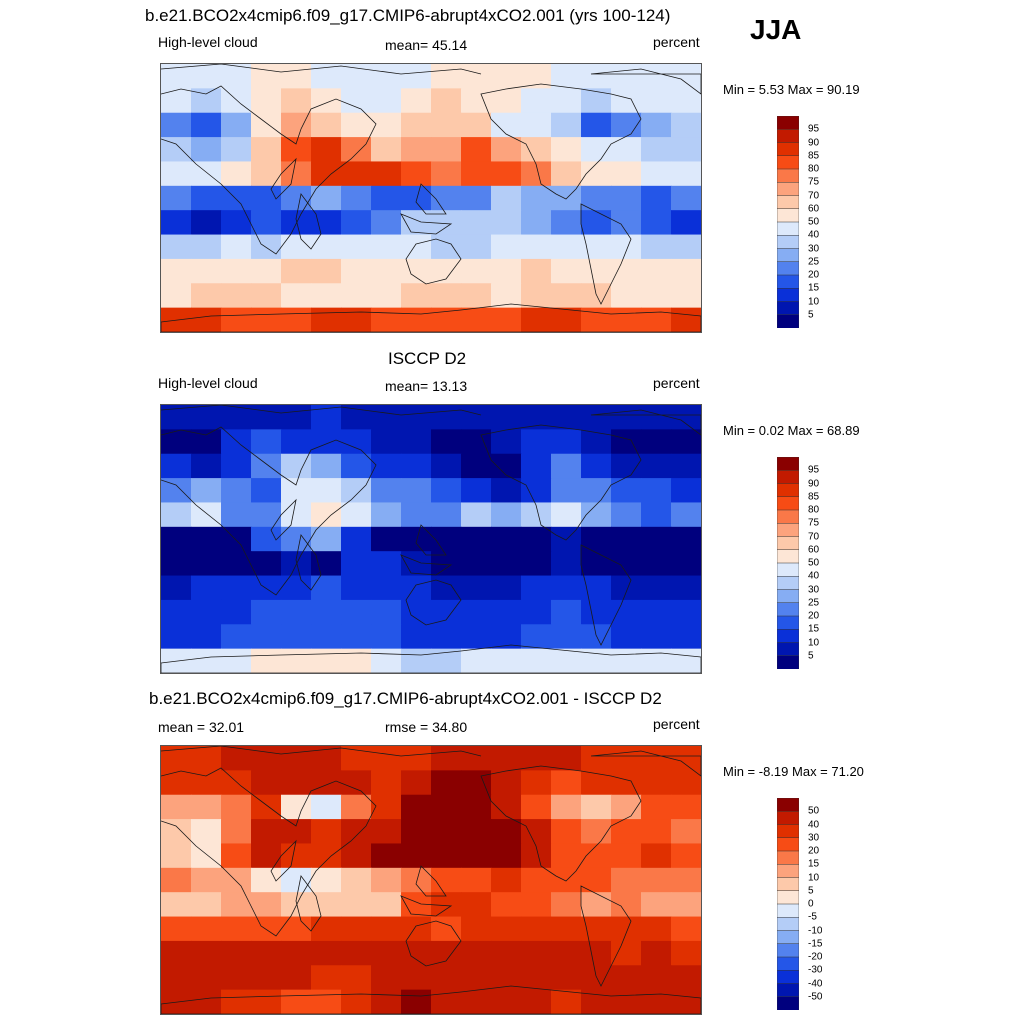 Image resolution: width=1024 pixels, height=1024 pixels. I want to click on colorbar-tick-label: 40, so click(814, 824).